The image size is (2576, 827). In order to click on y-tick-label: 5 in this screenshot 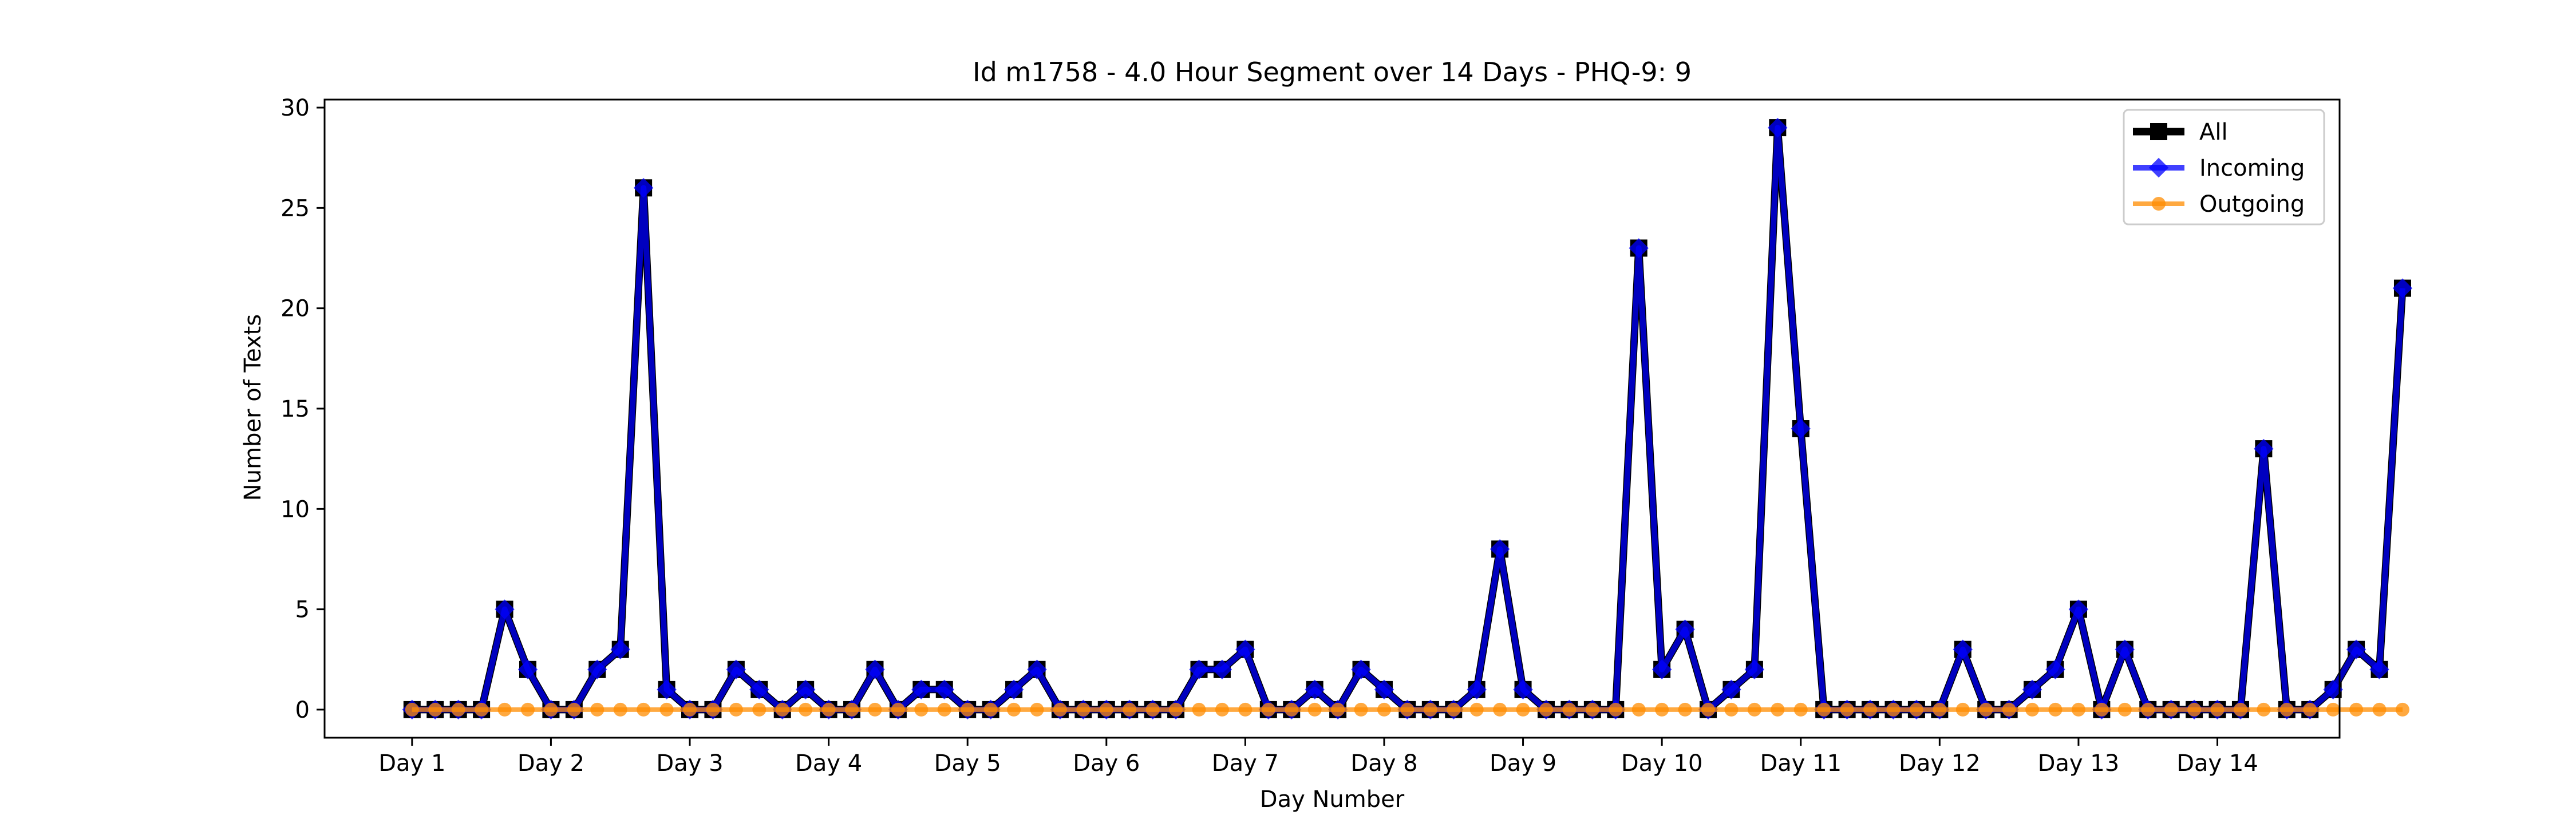, I will do `click(302, 610)`.